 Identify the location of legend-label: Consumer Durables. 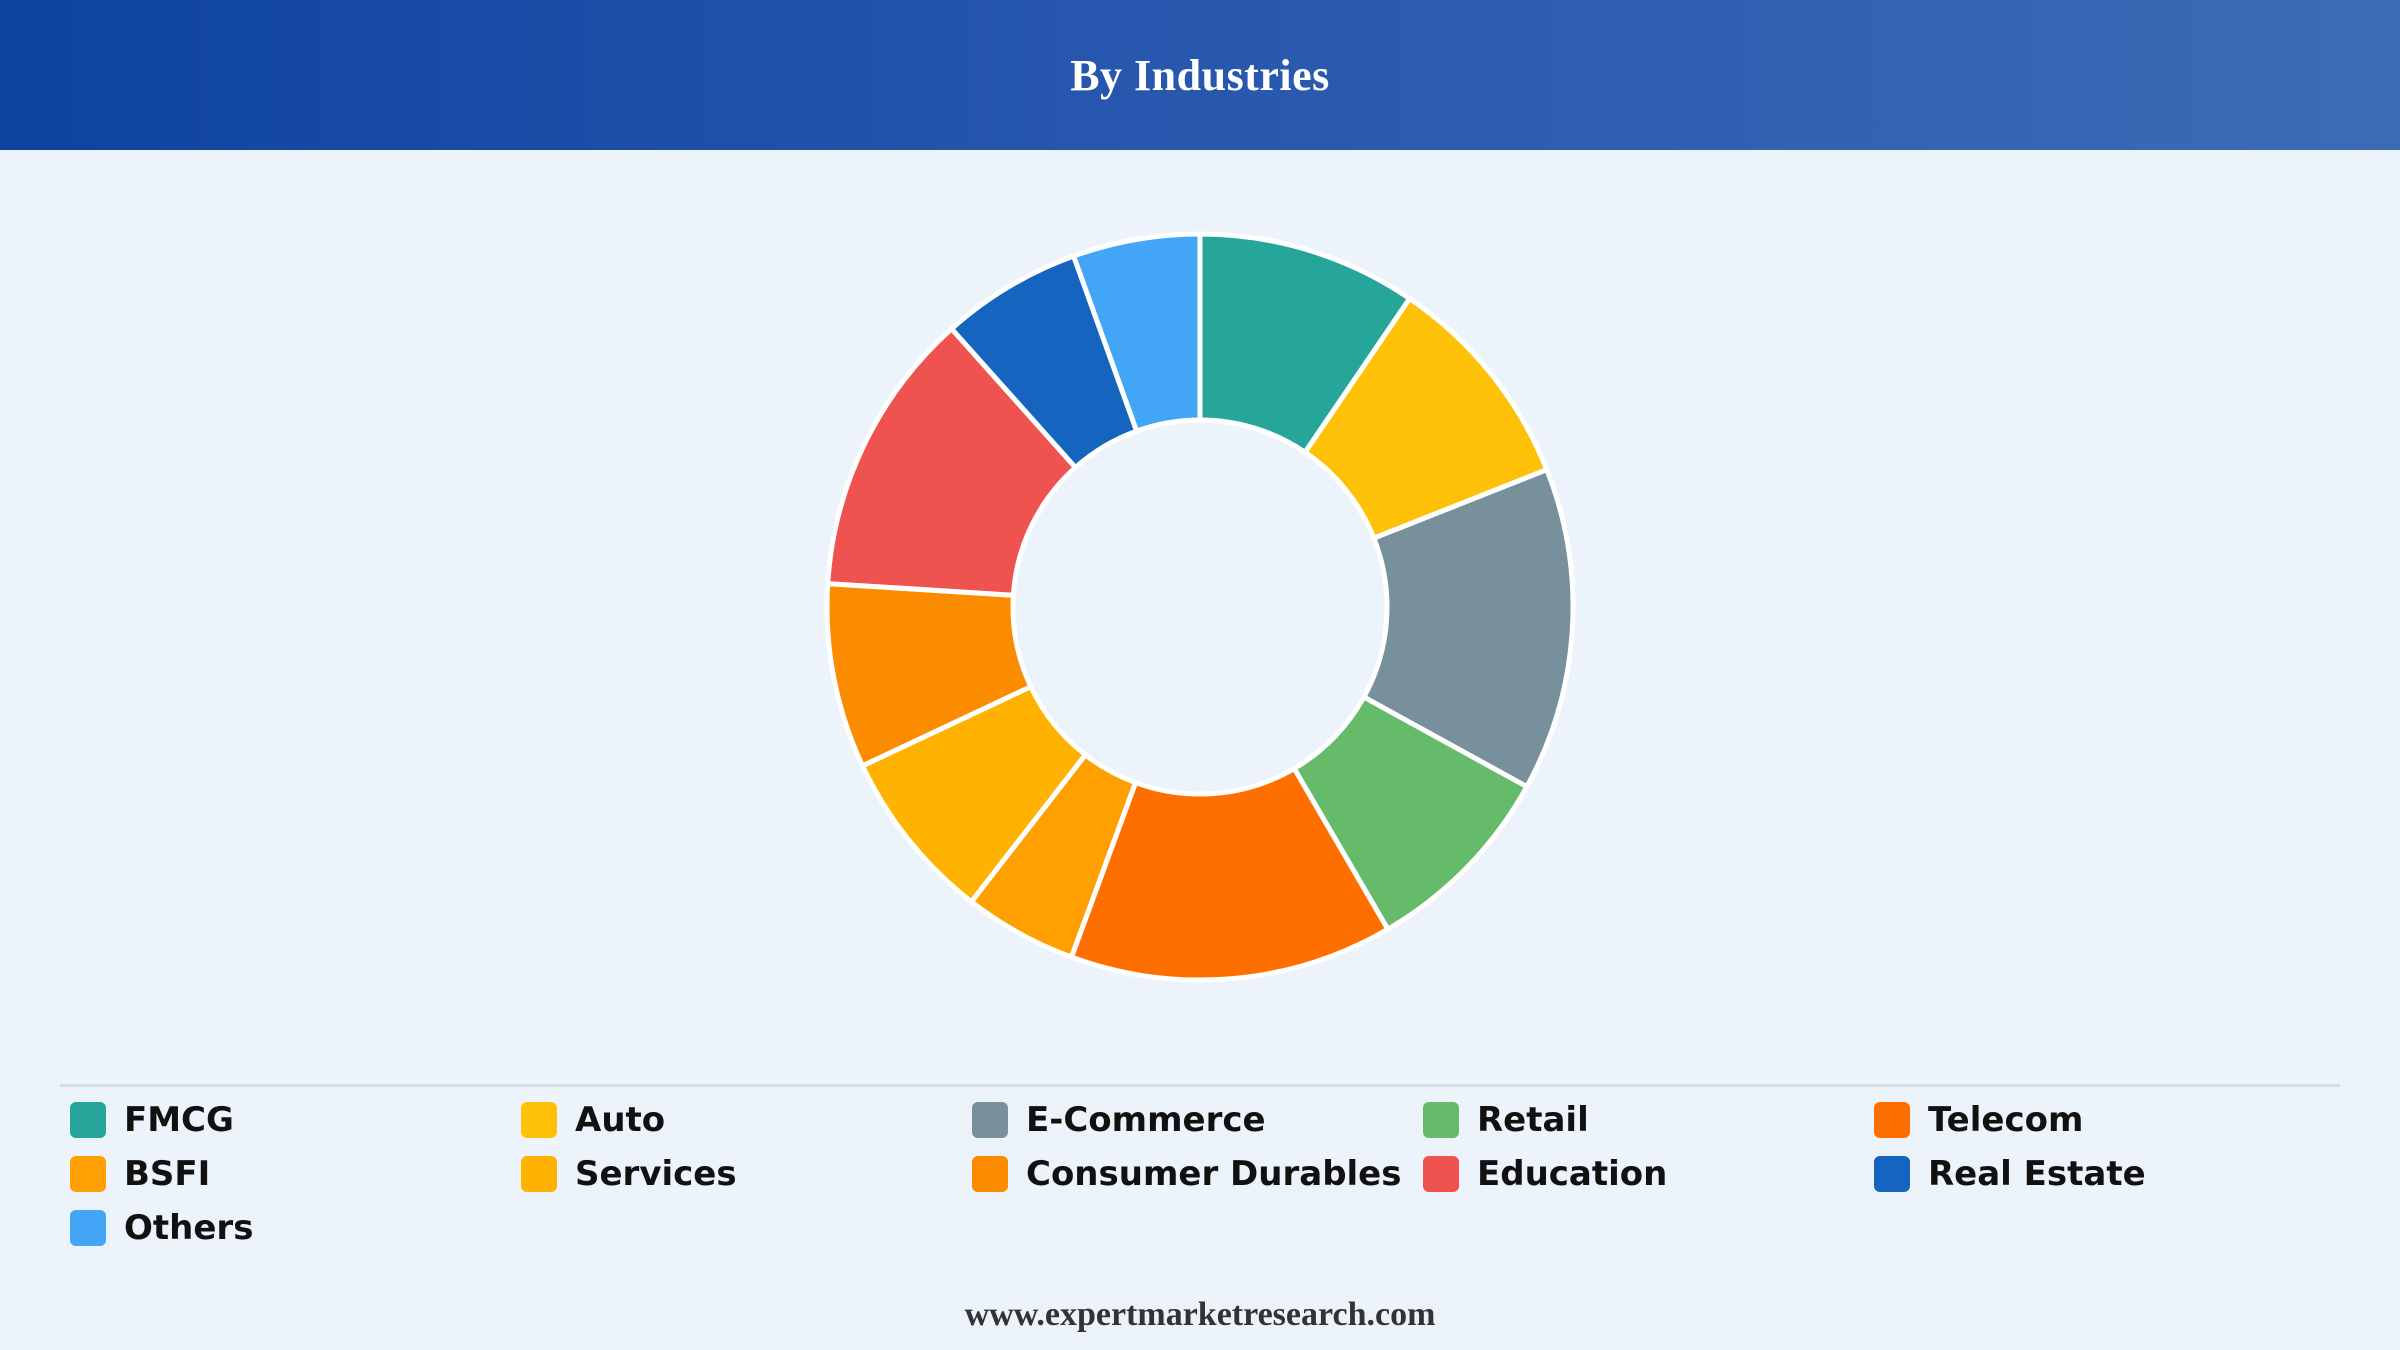
(1214, 1174).